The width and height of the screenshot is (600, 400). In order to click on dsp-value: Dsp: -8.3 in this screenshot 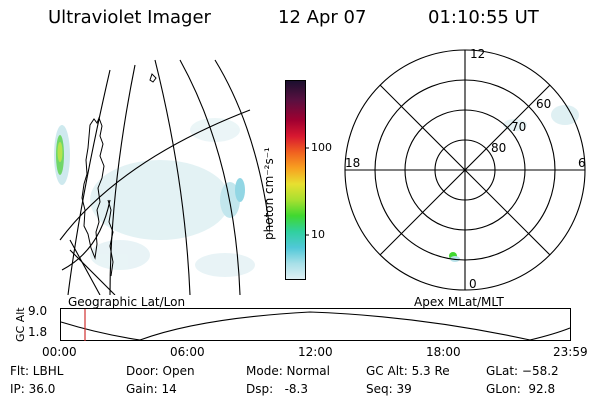, I will do `click(277, 389)`.